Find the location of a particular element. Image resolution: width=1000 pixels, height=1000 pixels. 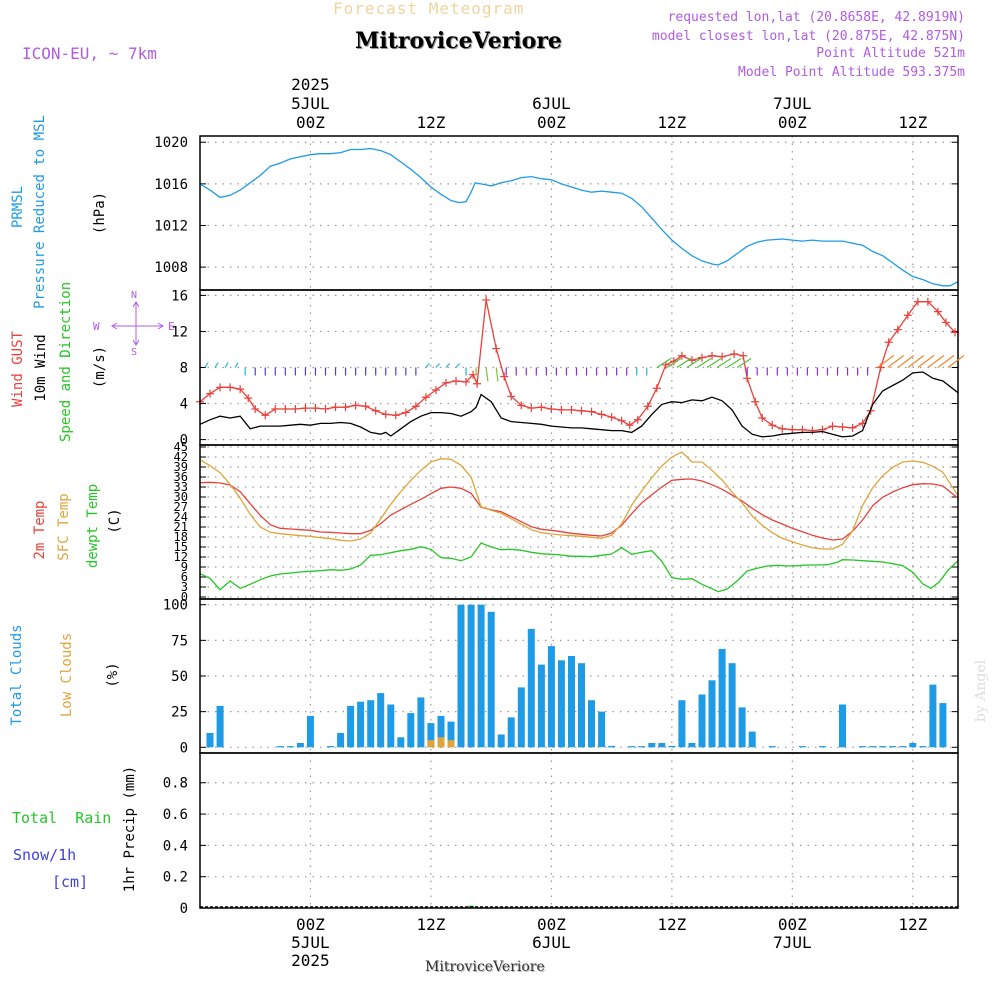

closest-coords: model closest lon,lat (20.875E, 42.875N) is located at coordinates (808, 36).